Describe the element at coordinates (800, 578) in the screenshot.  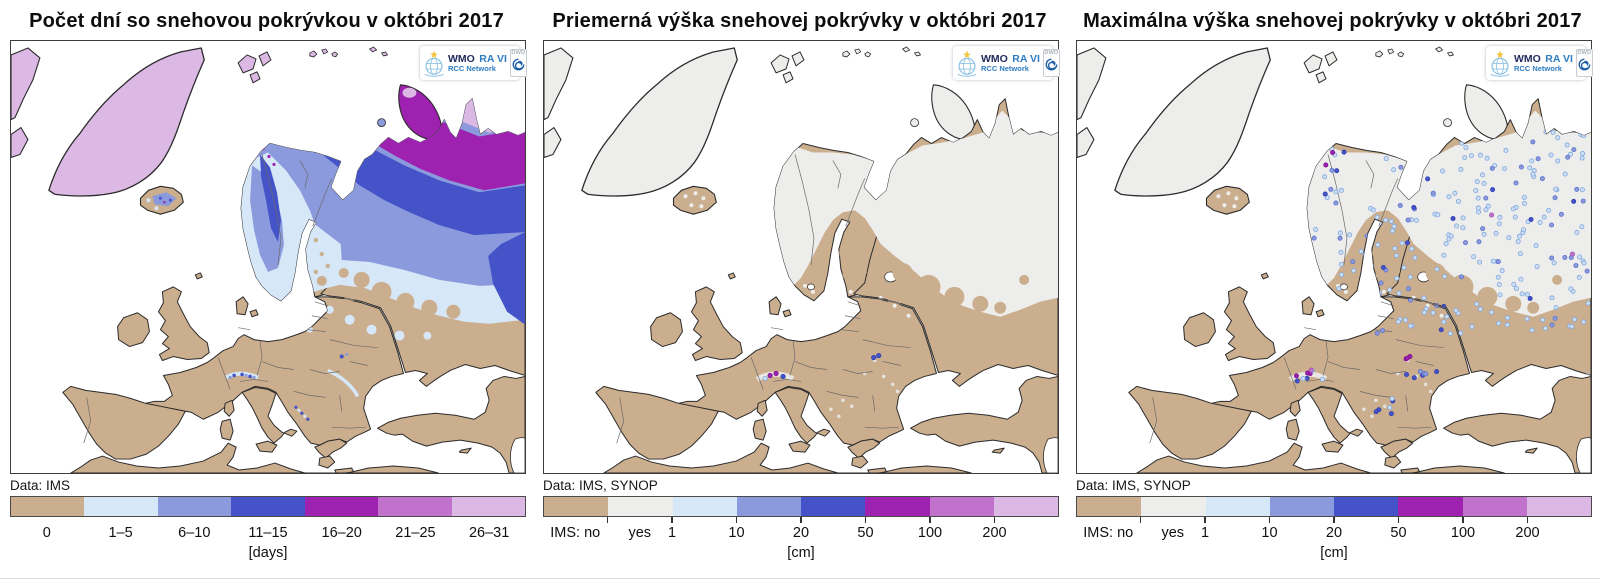
I see `page-bottom-rule` at that location.